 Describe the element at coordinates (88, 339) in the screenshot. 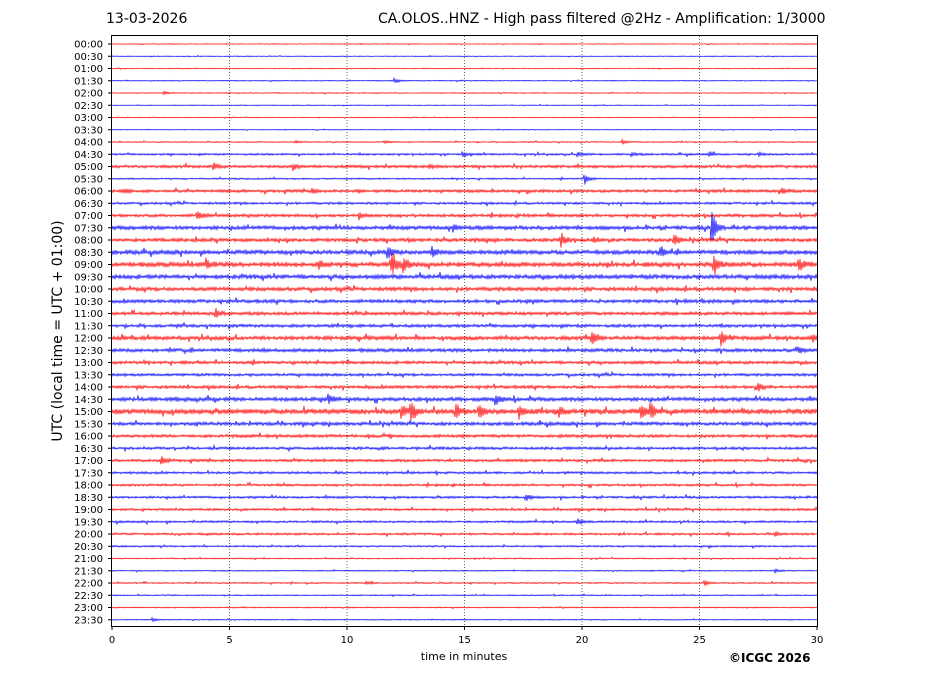

I see `row-label-1200: 12:00` at that location.